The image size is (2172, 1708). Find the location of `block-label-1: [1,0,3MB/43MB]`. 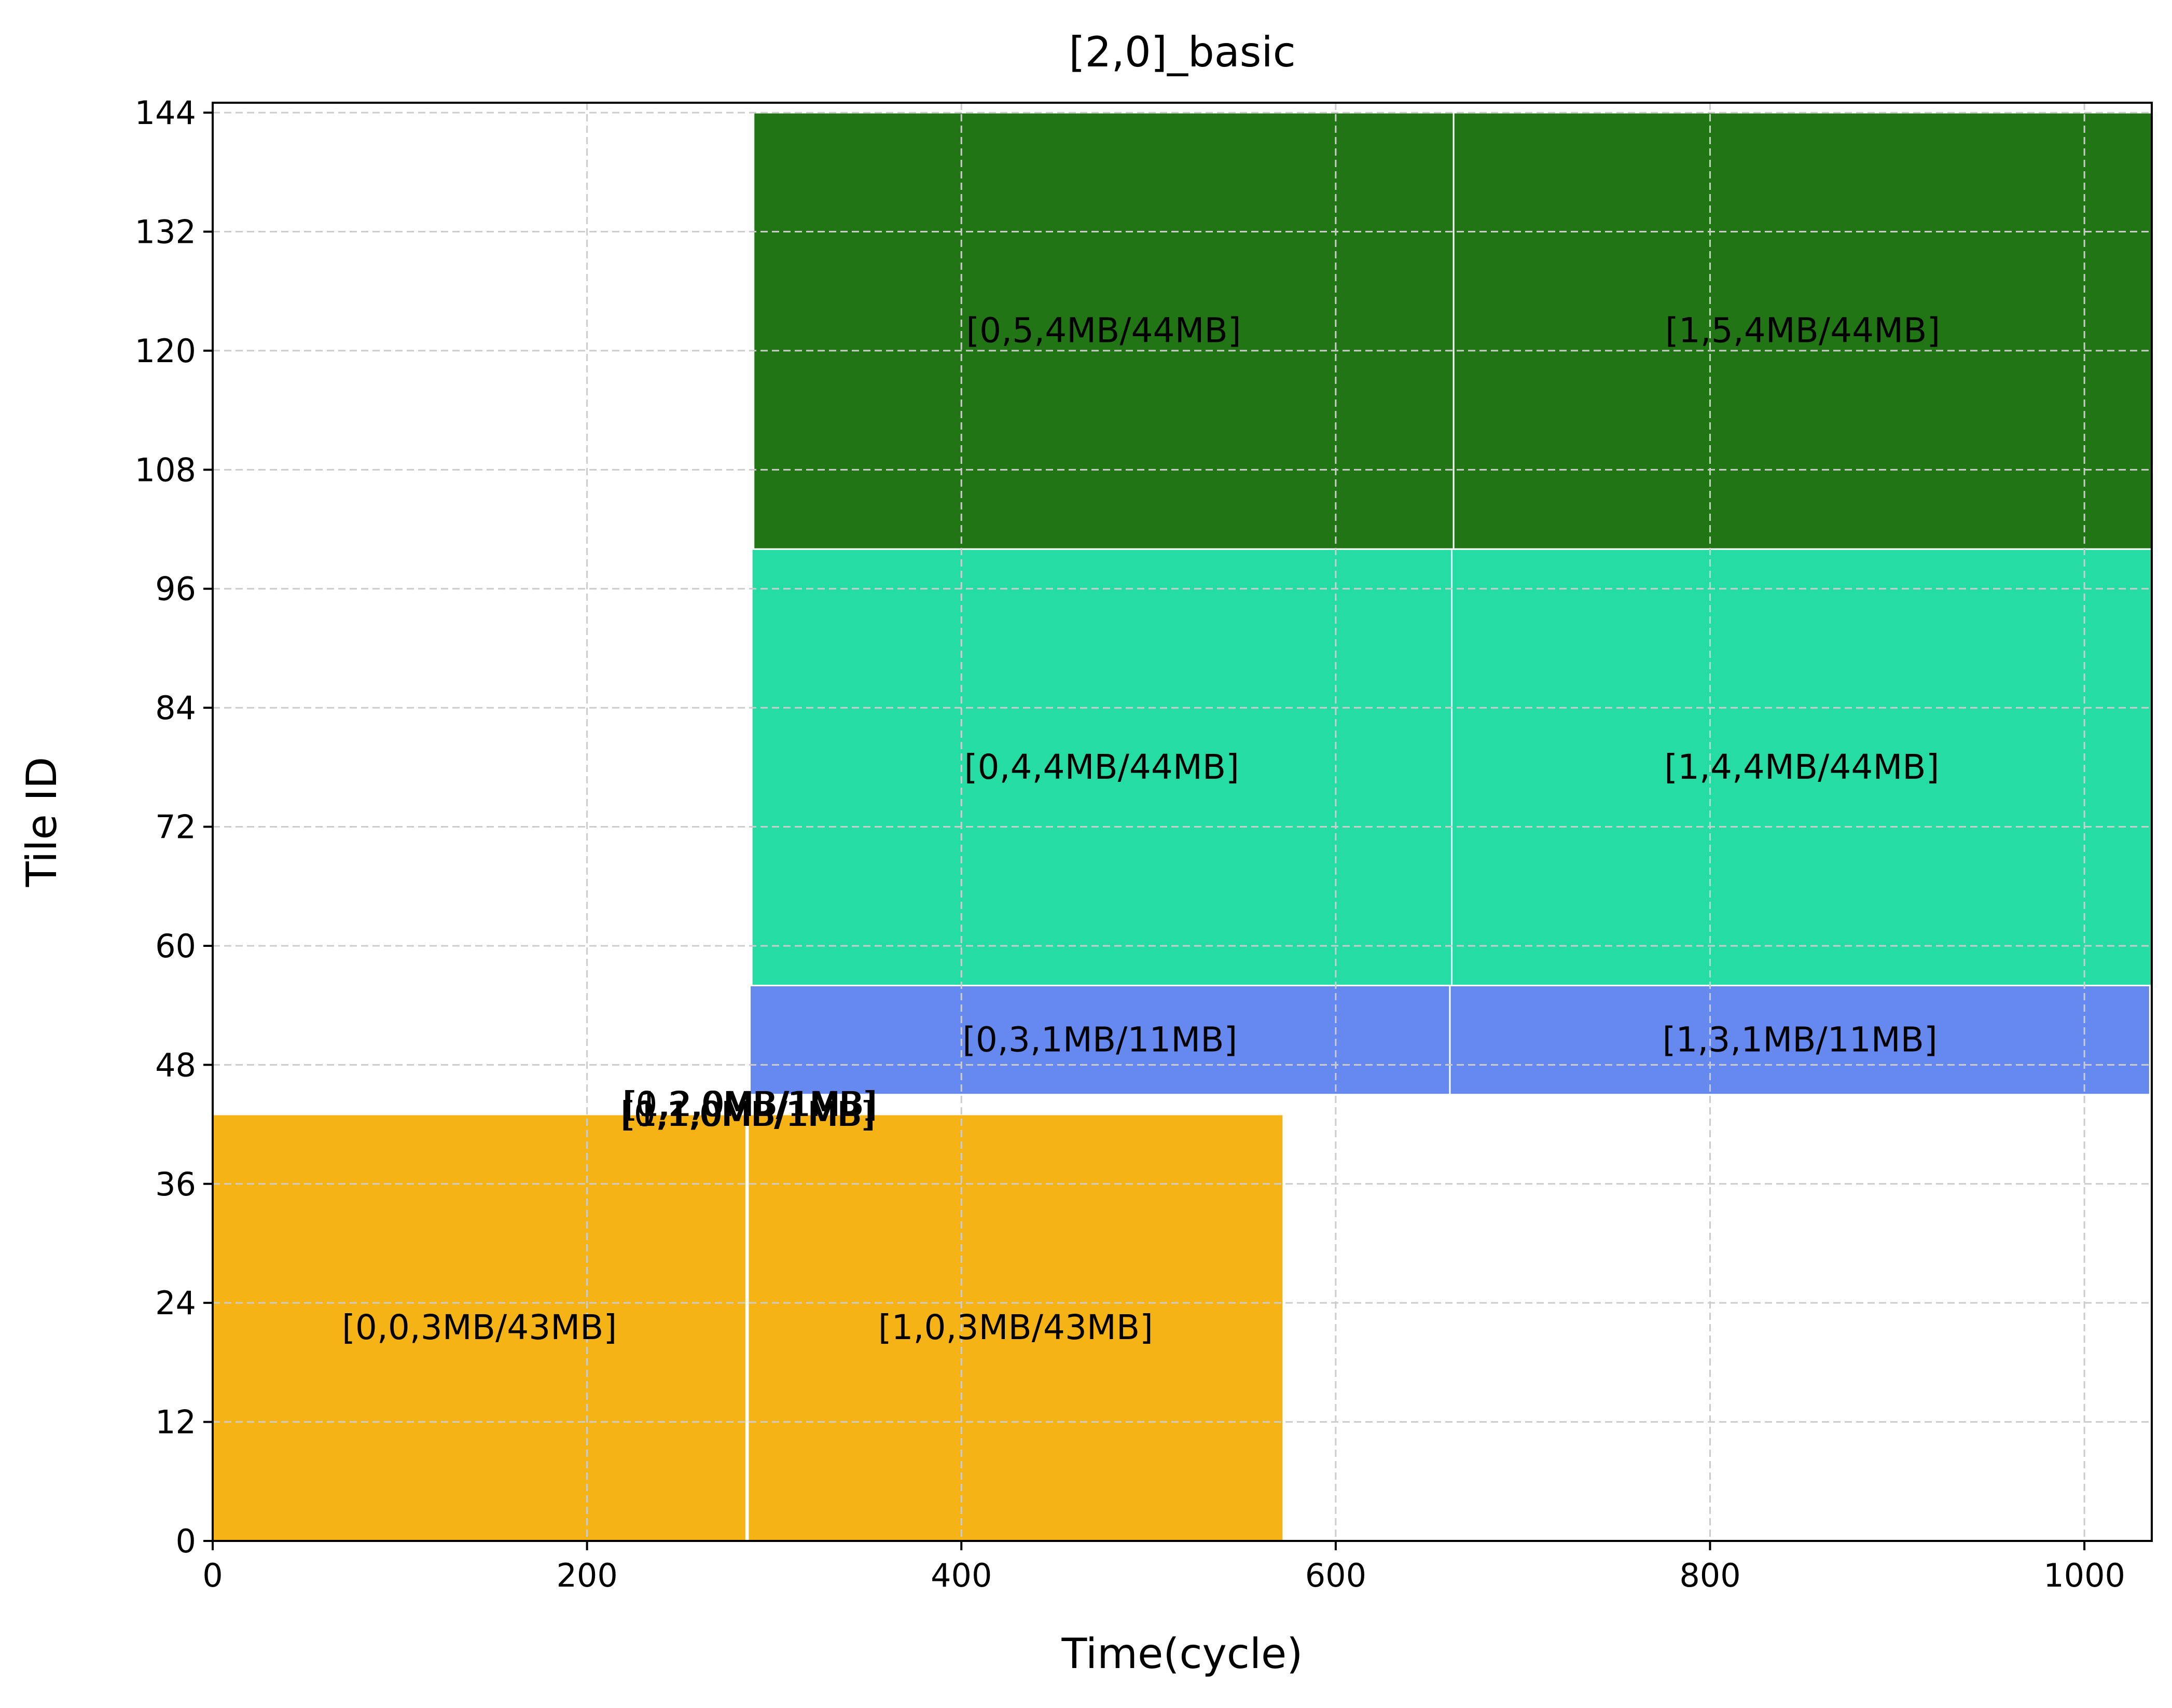

block-label-1: [1,0,3MB/43MB] is located at coordinates (1016, 1327).